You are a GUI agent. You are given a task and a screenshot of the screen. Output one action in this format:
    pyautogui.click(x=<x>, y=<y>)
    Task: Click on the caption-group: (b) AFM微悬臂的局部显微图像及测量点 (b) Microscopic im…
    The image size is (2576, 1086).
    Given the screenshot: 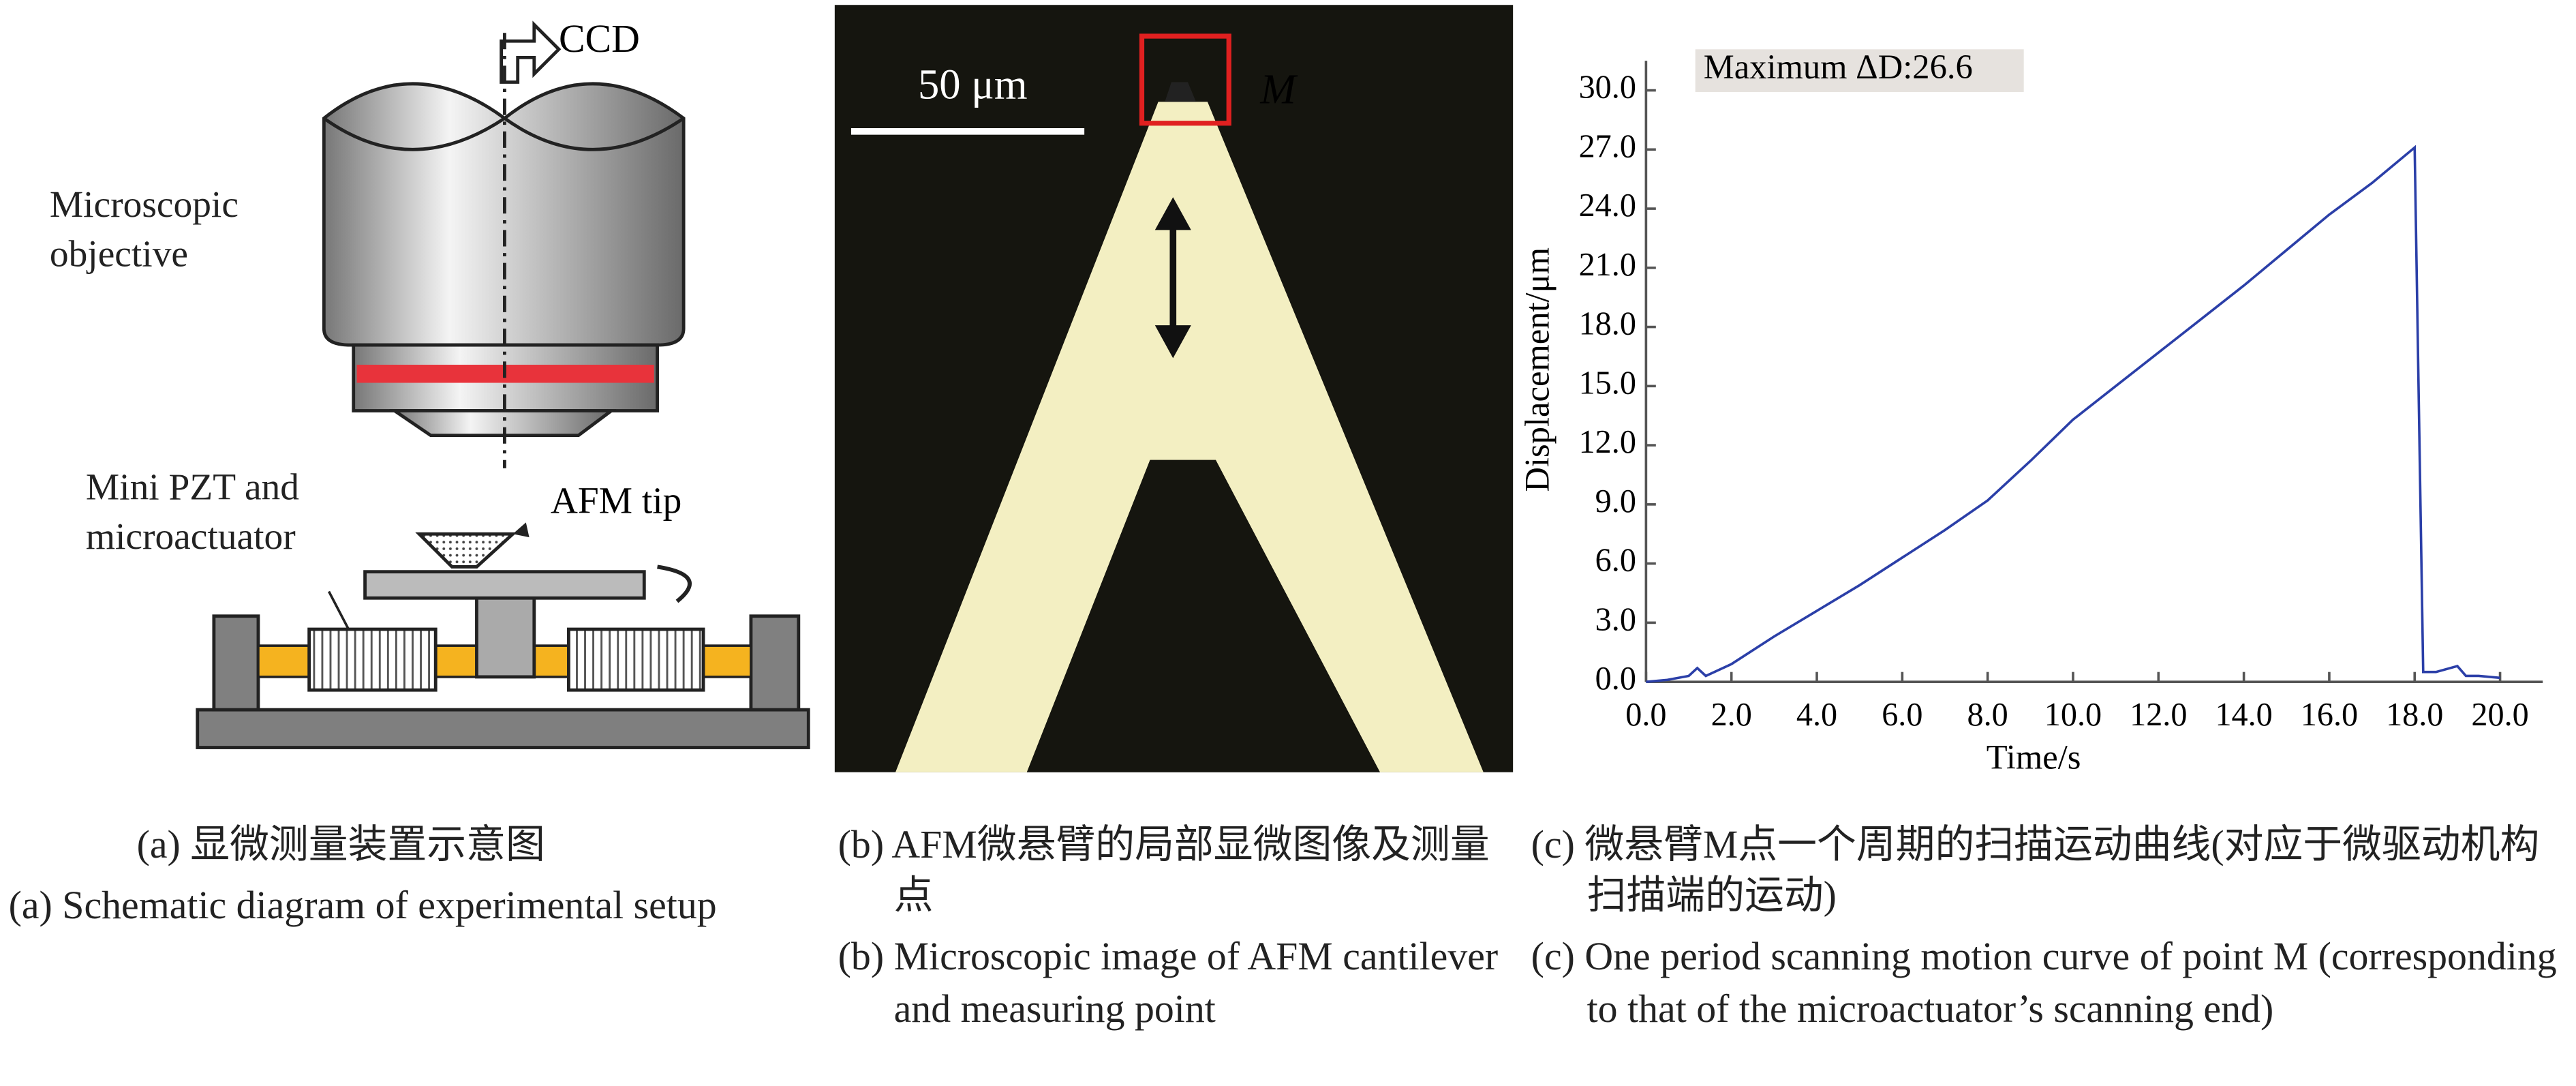 What is the action you would take?
    pyautogui.click(x=1176, y=929)
    